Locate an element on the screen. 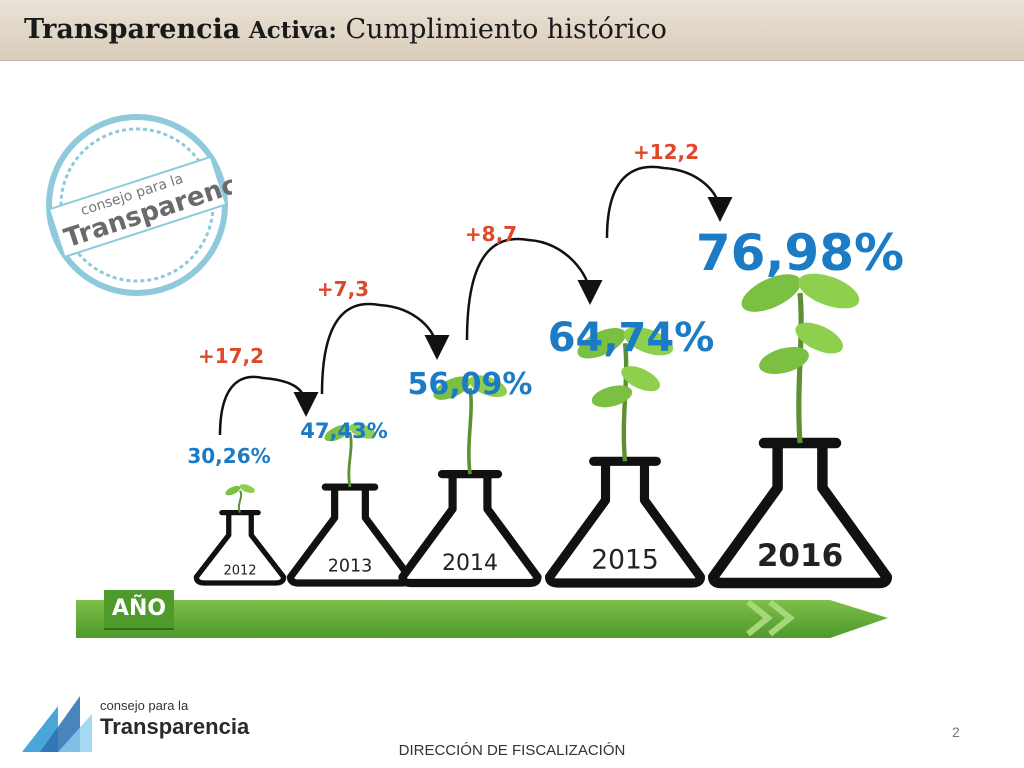 The height and width of the screenshot is (768, 1024). plant-2016 is located at coordinates (800, 358).